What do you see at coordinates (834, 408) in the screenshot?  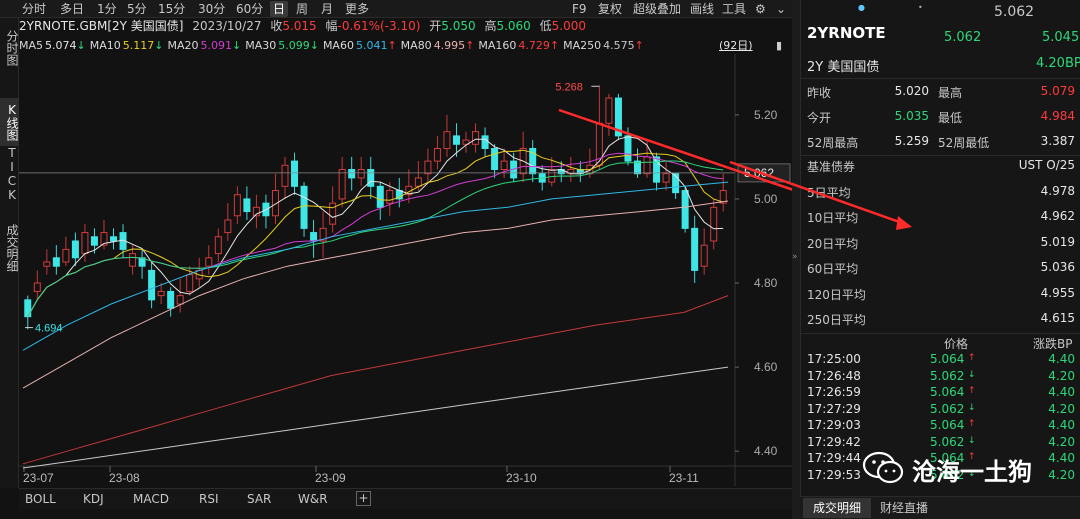 I see `trade-time: 17:27:29` at bounding box center [834, 408].